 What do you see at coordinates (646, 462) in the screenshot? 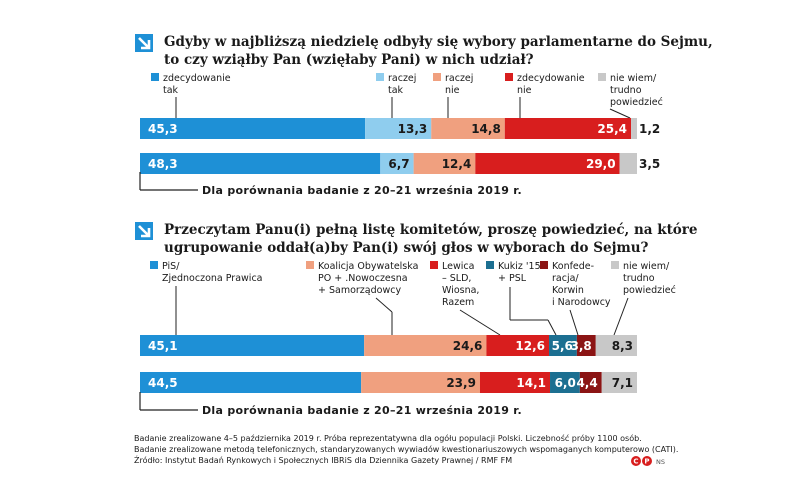
I see `badge-letter: P` at bounding box center [646, 462].